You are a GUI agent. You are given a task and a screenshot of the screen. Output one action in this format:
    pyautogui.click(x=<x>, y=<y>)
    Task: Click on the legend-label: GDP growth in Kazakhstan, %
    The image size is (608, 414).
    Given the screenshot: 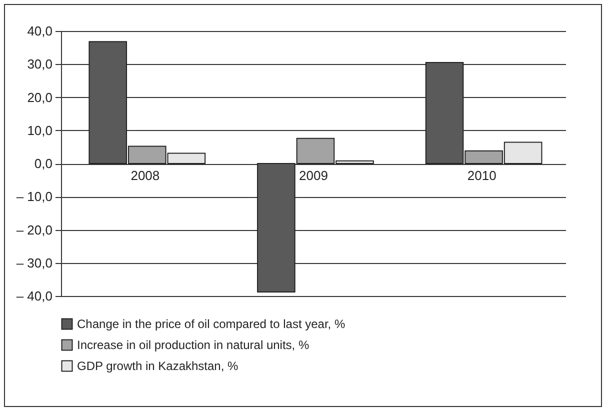 What is the action you would take?
    pyautogui.click(x=158, y=366)
    